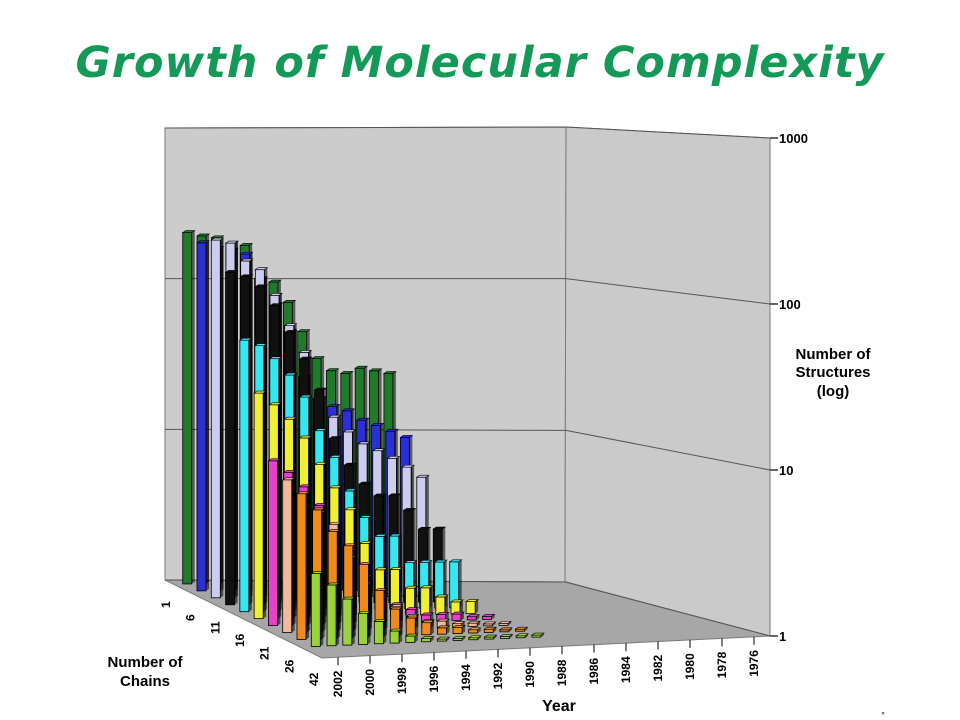  What do you see at coordinates (562, 672) in the screenshot?
I see `year-tick-label: 1988` at bounding box center [562, 672].